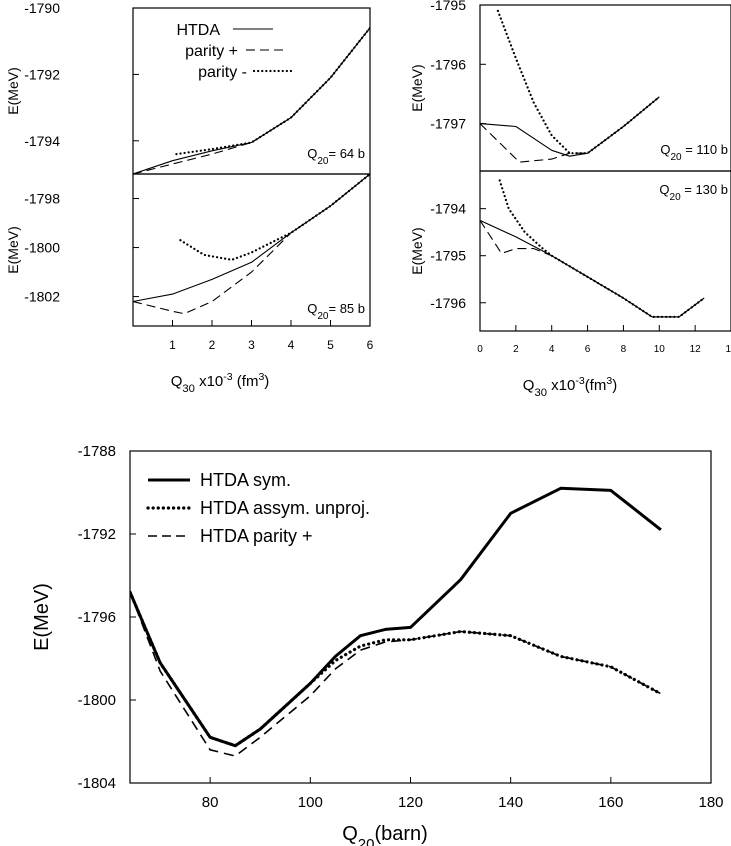  What do you see at coordinates (220, 383) in the screenshot?
I see `x-axis-label: Q30 x10-3 (fm3)` at bounding box center [220, 383].